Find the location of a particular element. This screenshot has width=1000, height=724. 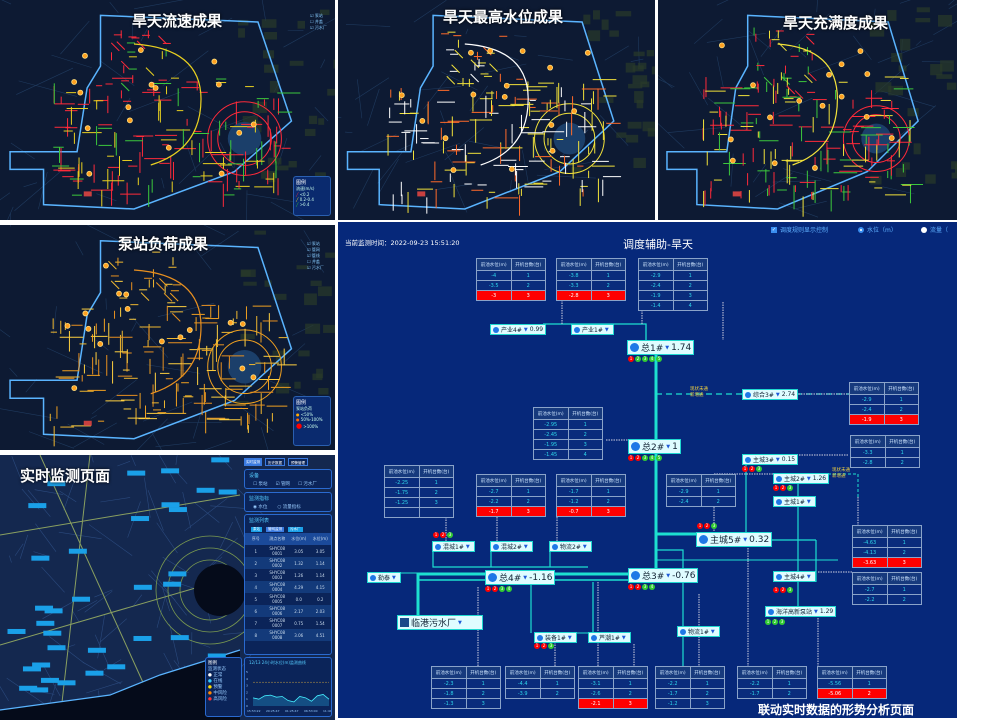

rule-display-checkbox: ✓ 调度规则显示控制 is located at coordinates (800, 230).